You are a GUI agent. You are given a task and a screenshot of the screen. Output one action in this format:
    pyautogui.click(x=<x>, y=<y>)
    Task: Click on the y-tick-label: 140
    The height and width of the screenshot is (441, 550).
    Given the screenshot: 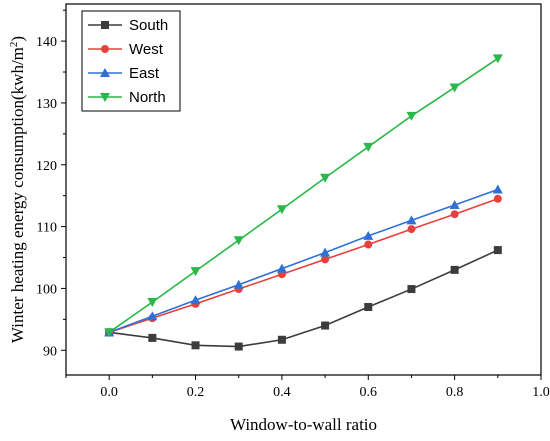 What is the action you would take?
    pyautogui.click(x=46, y=42)
    